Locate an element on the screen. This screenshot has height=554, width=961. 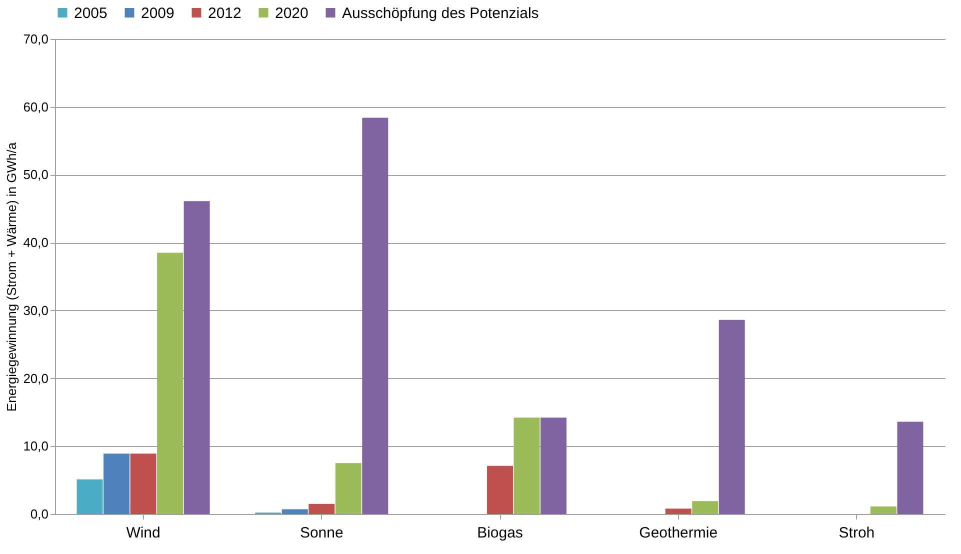
y-tick-label: 0,0 is located at coordinates (39, 514).